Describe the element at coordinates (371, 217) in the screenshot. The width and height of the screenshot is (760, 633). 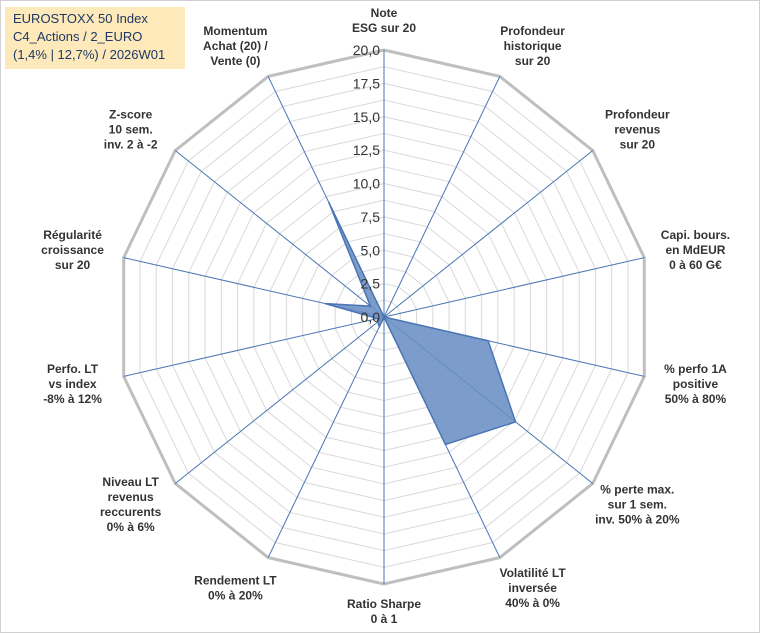
I see `tick-label-3: 7,5` at that location.